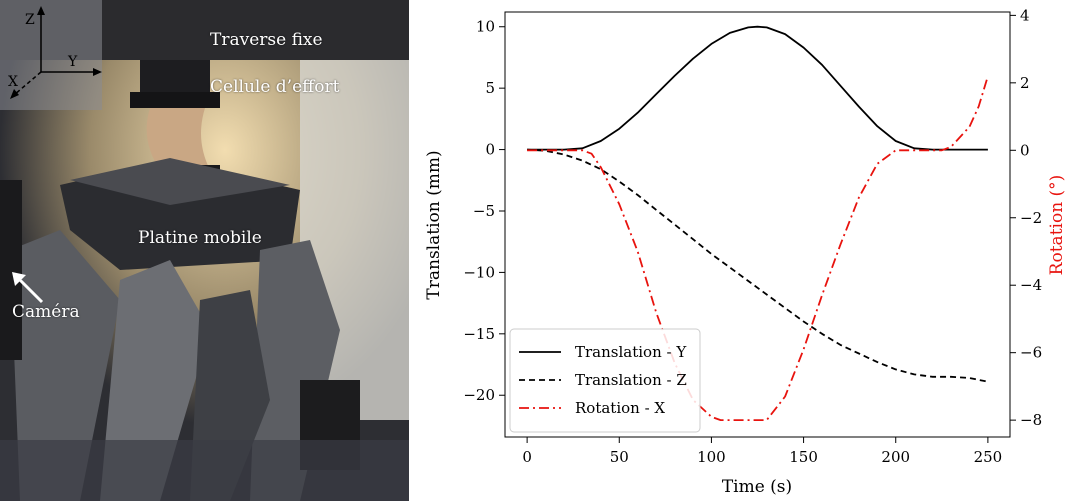 The width and height of the screenshot is (1072, 501). What do you see at coordinates (30, 20) in the screenshot?
I see `axis-z-label: Z` at bounding box center [30, 20].